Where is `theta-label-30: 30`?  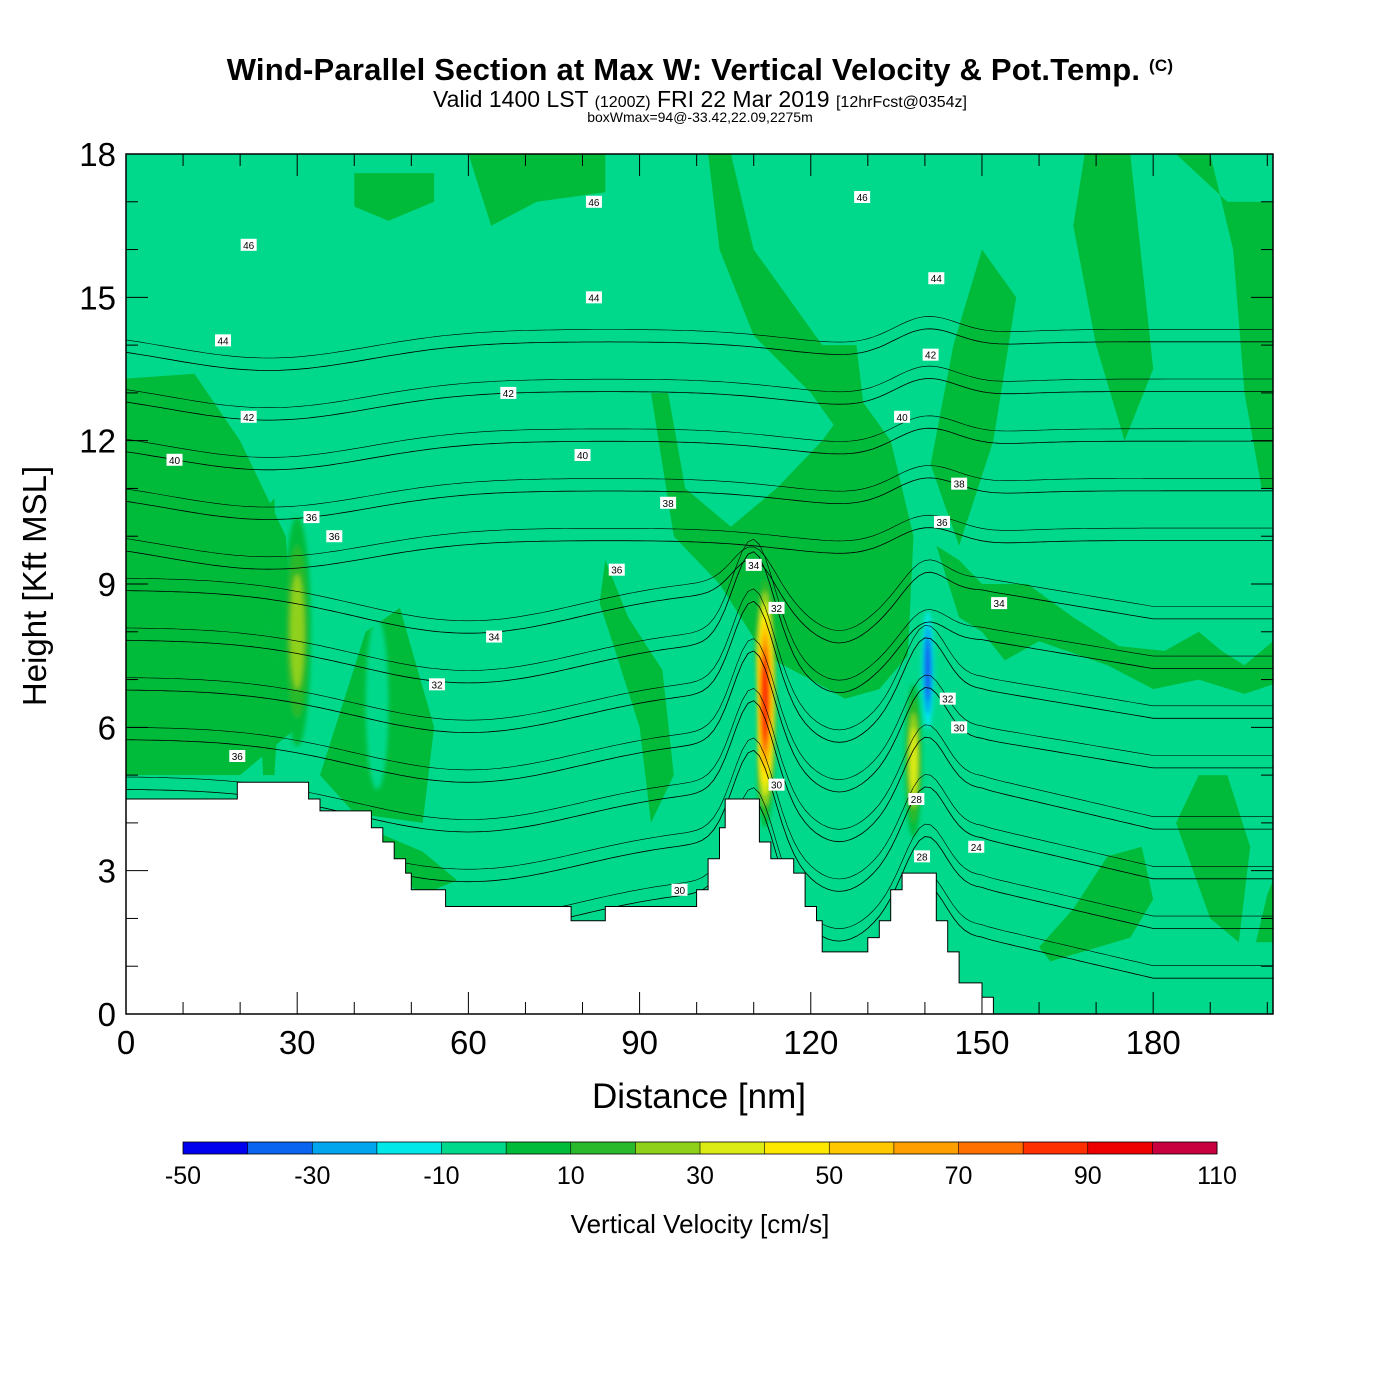
theta-label-30: 30 is located at coordinates (679, 890).